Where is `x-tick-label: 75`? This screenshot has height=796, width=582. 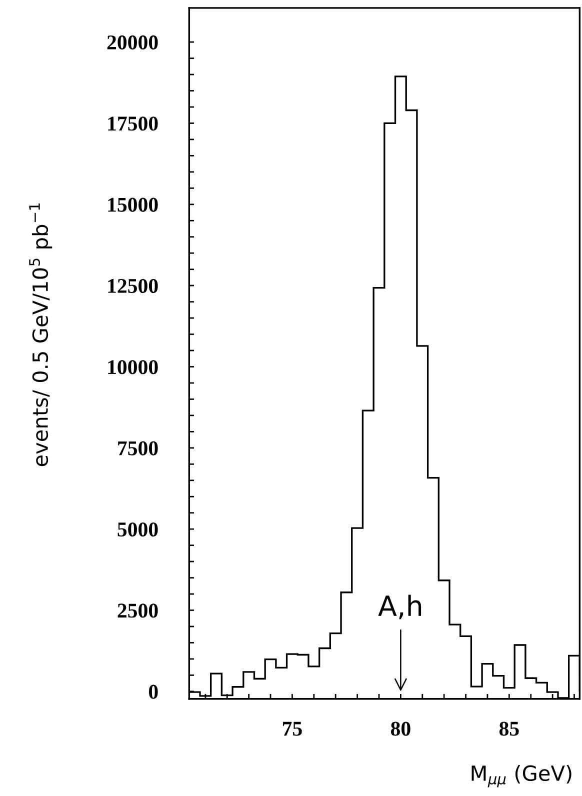
x-tick-label: 75 is located at coordinates (292, 729).